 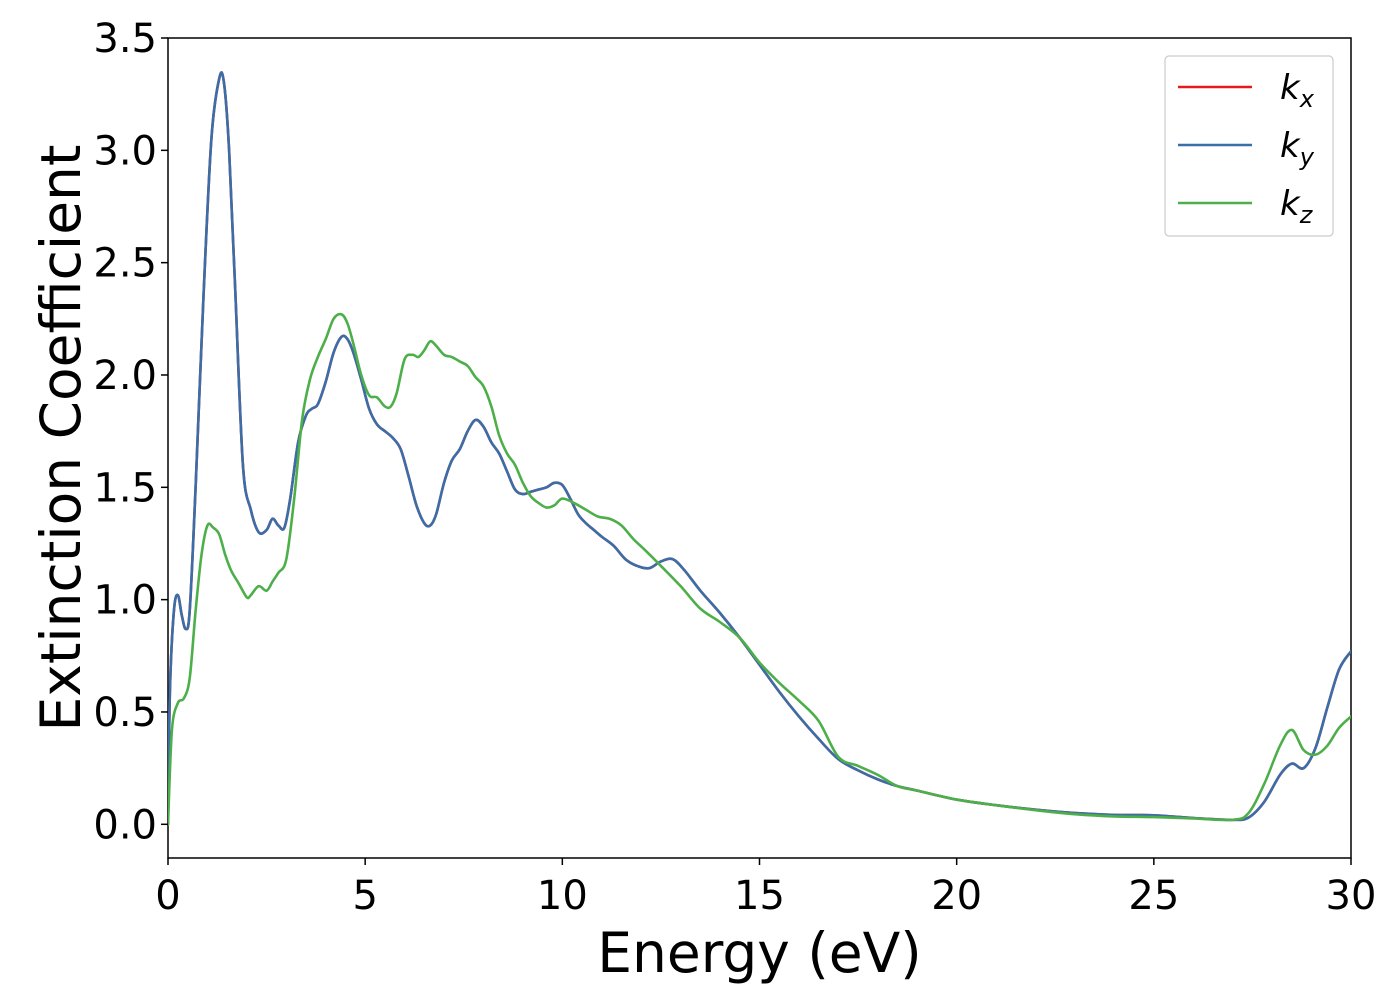 What do you see at coordinates (364, 896) in the screenshot?
I see `x-tick-label: 5` at bounding box center [364, 896].